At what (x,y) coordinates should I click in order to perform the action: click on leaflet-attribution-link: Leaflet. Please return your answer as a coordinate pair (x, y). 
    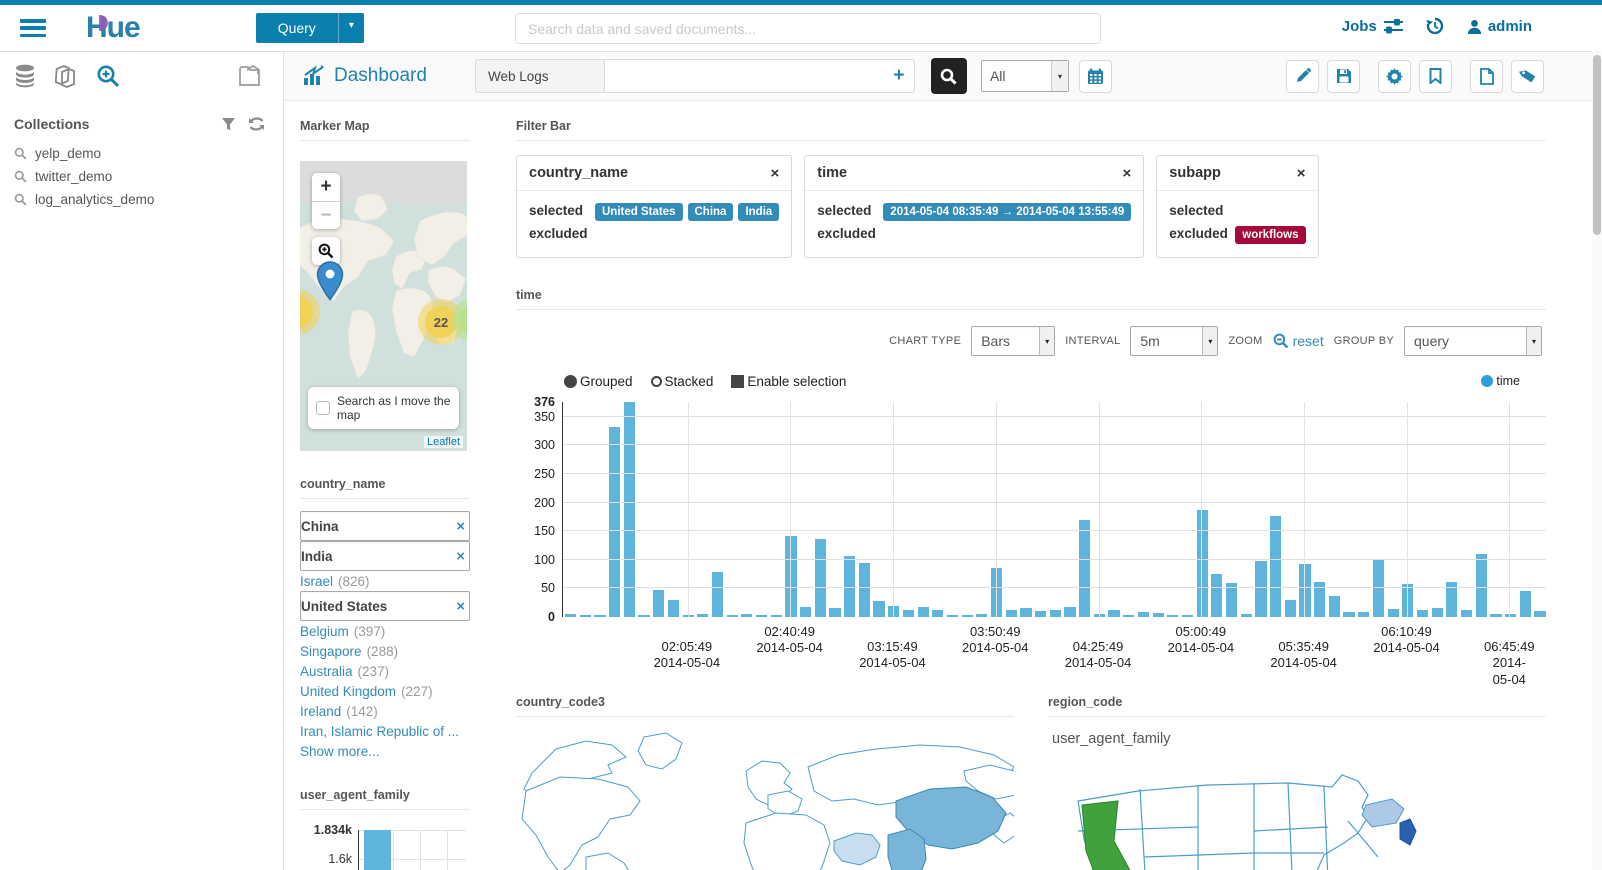
    Looking at the image, I should click on (443, 442).